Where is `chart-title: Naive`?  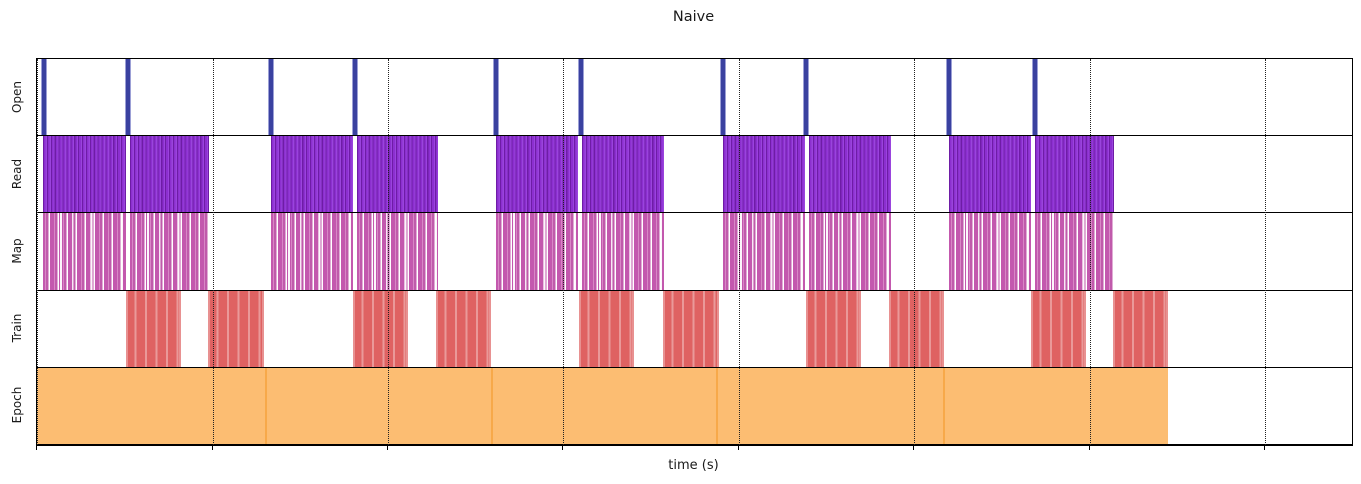 chart-title: Naive is located at coordinates (693, 17).